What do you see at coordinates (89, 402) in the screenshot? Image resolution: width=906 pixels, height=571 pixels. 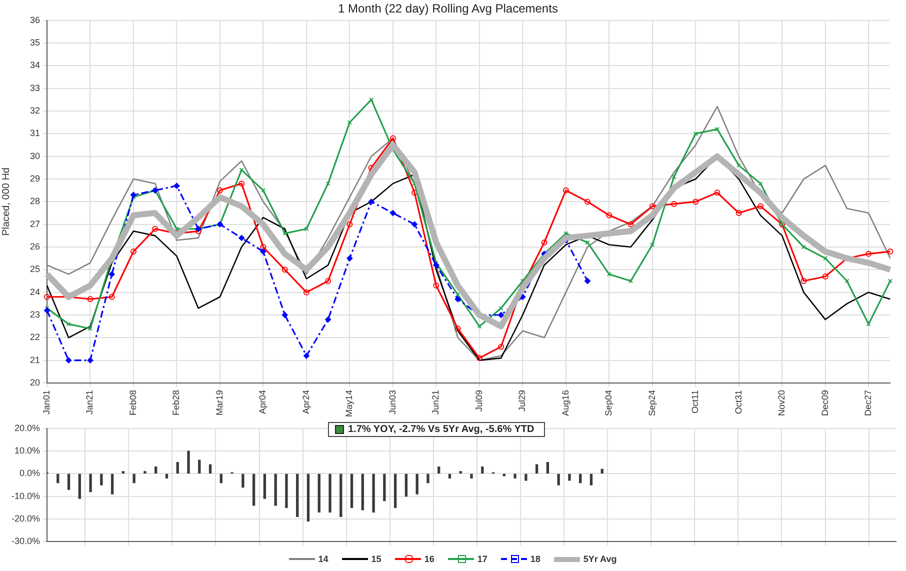 I see `x-tick-label: Jan21` at bounding box center [89, 402].